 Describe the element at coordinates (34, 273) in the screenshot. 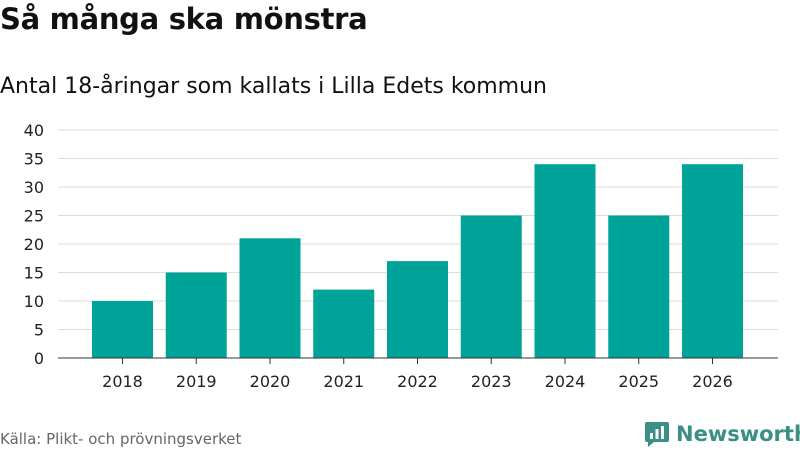

I see `y-tick-label: 15` at that location.